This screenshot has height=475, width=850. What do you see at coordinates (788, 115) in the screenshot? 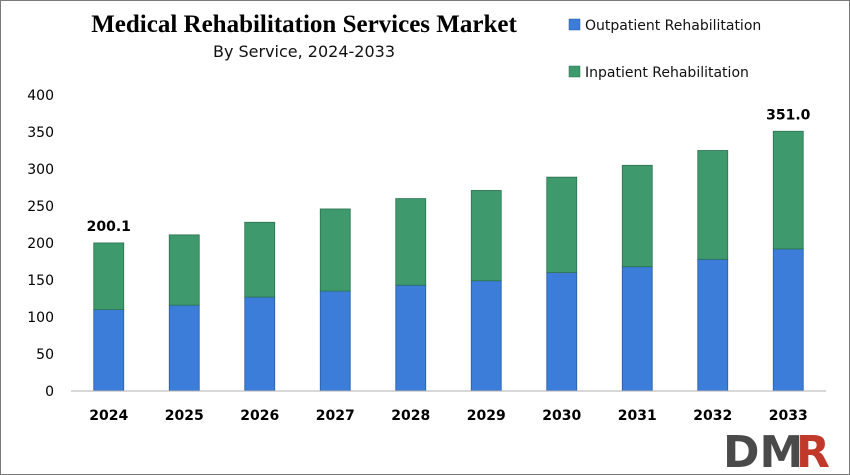
I see `data-label-2033: 351.0` at bounding box center [788, 115].